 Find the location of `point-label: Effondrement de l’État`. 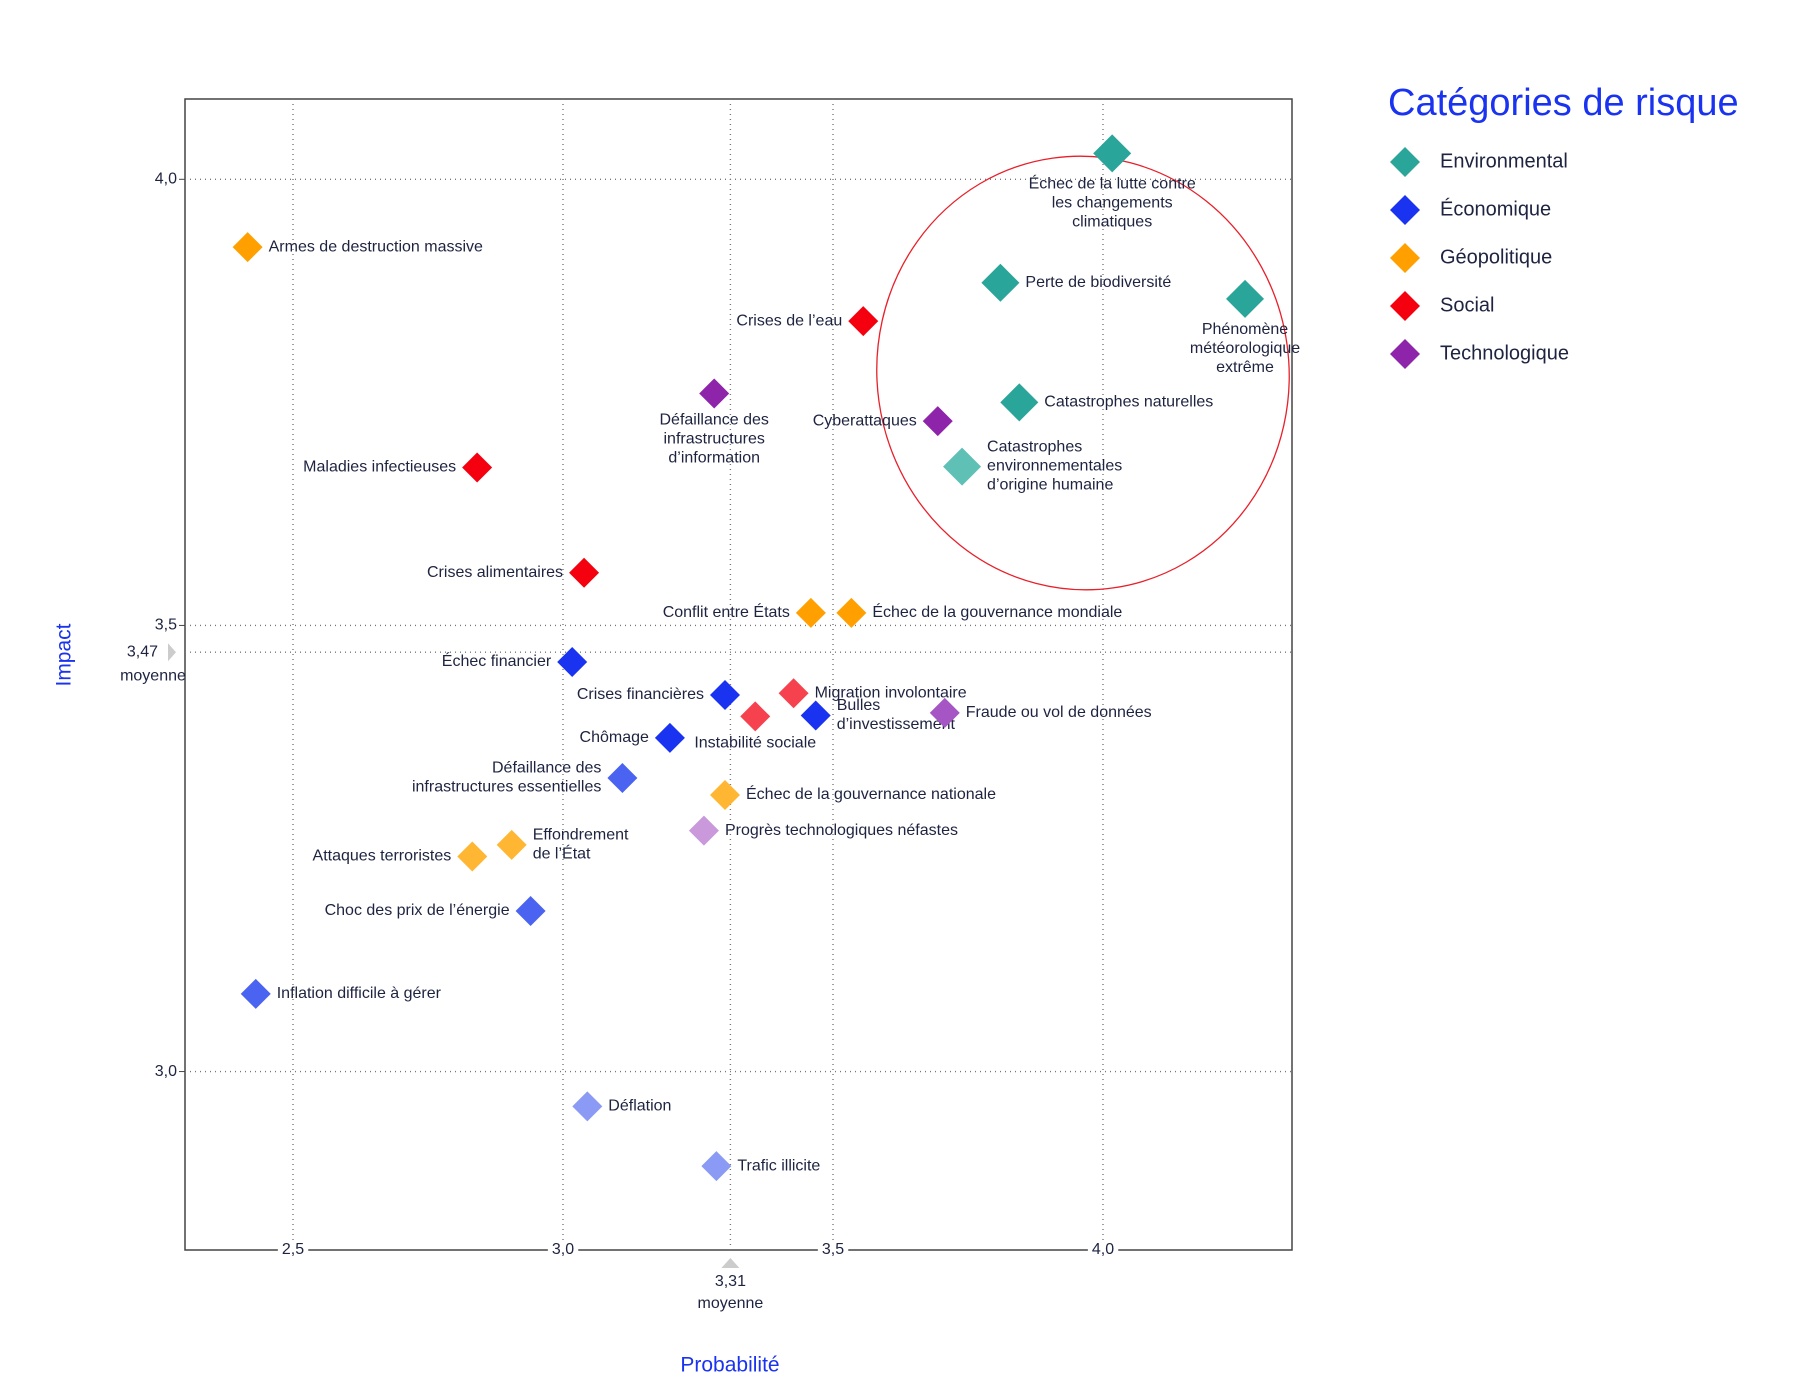

point-label: Effondrement de l’État is located at coordinates (581, 845).